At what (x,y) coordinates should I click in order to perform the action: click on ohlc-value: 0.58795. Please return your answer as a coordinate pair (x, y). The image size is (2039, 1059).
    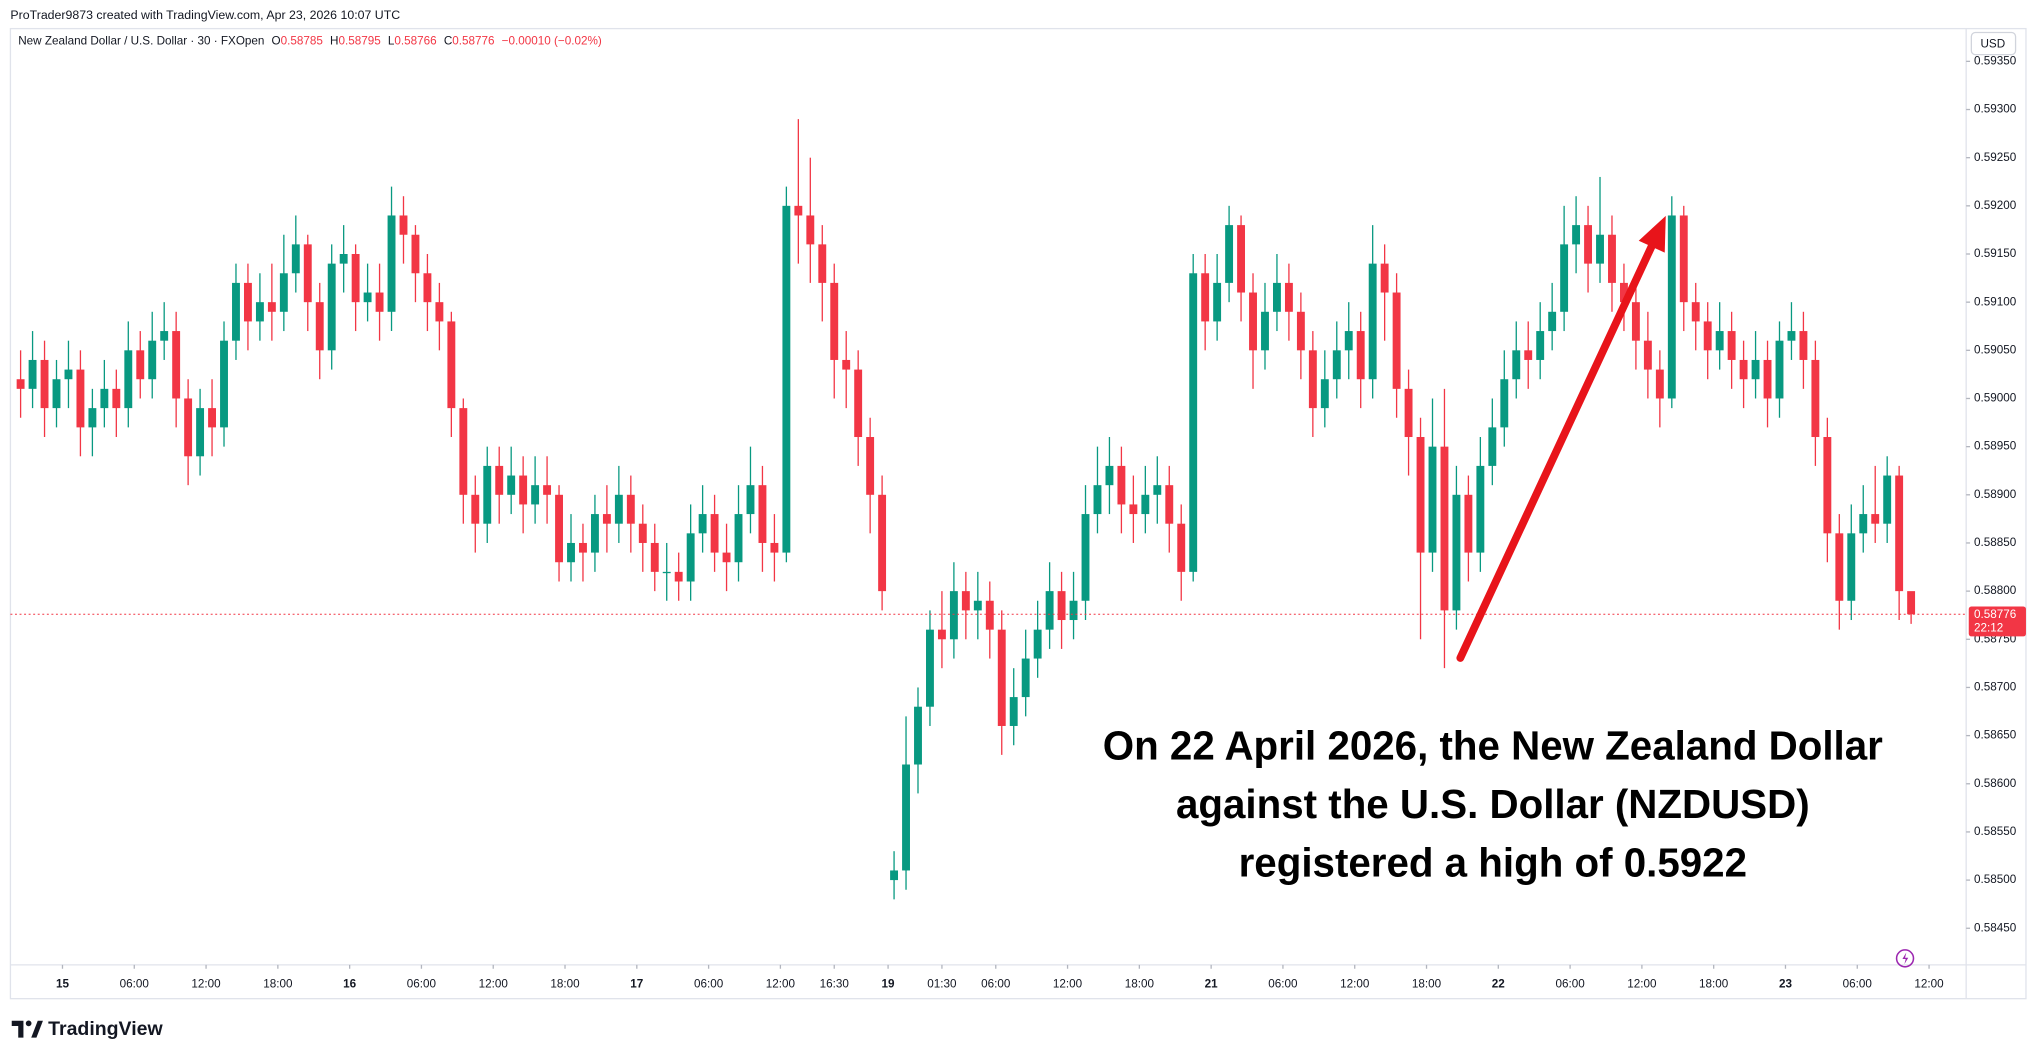
    Looking at the image, I should click on (360, 41).